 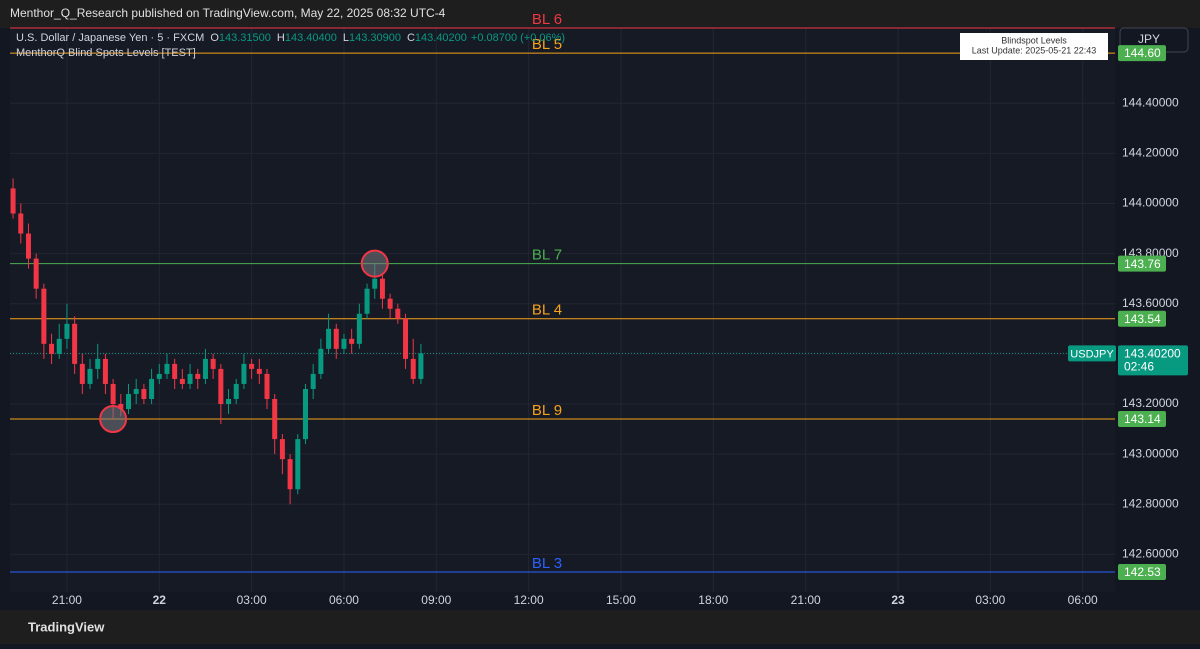 What do you see at coordinates (547, 19) in the screenshot?
I see `level-name: BL 6` at bounding box center [547, 19].